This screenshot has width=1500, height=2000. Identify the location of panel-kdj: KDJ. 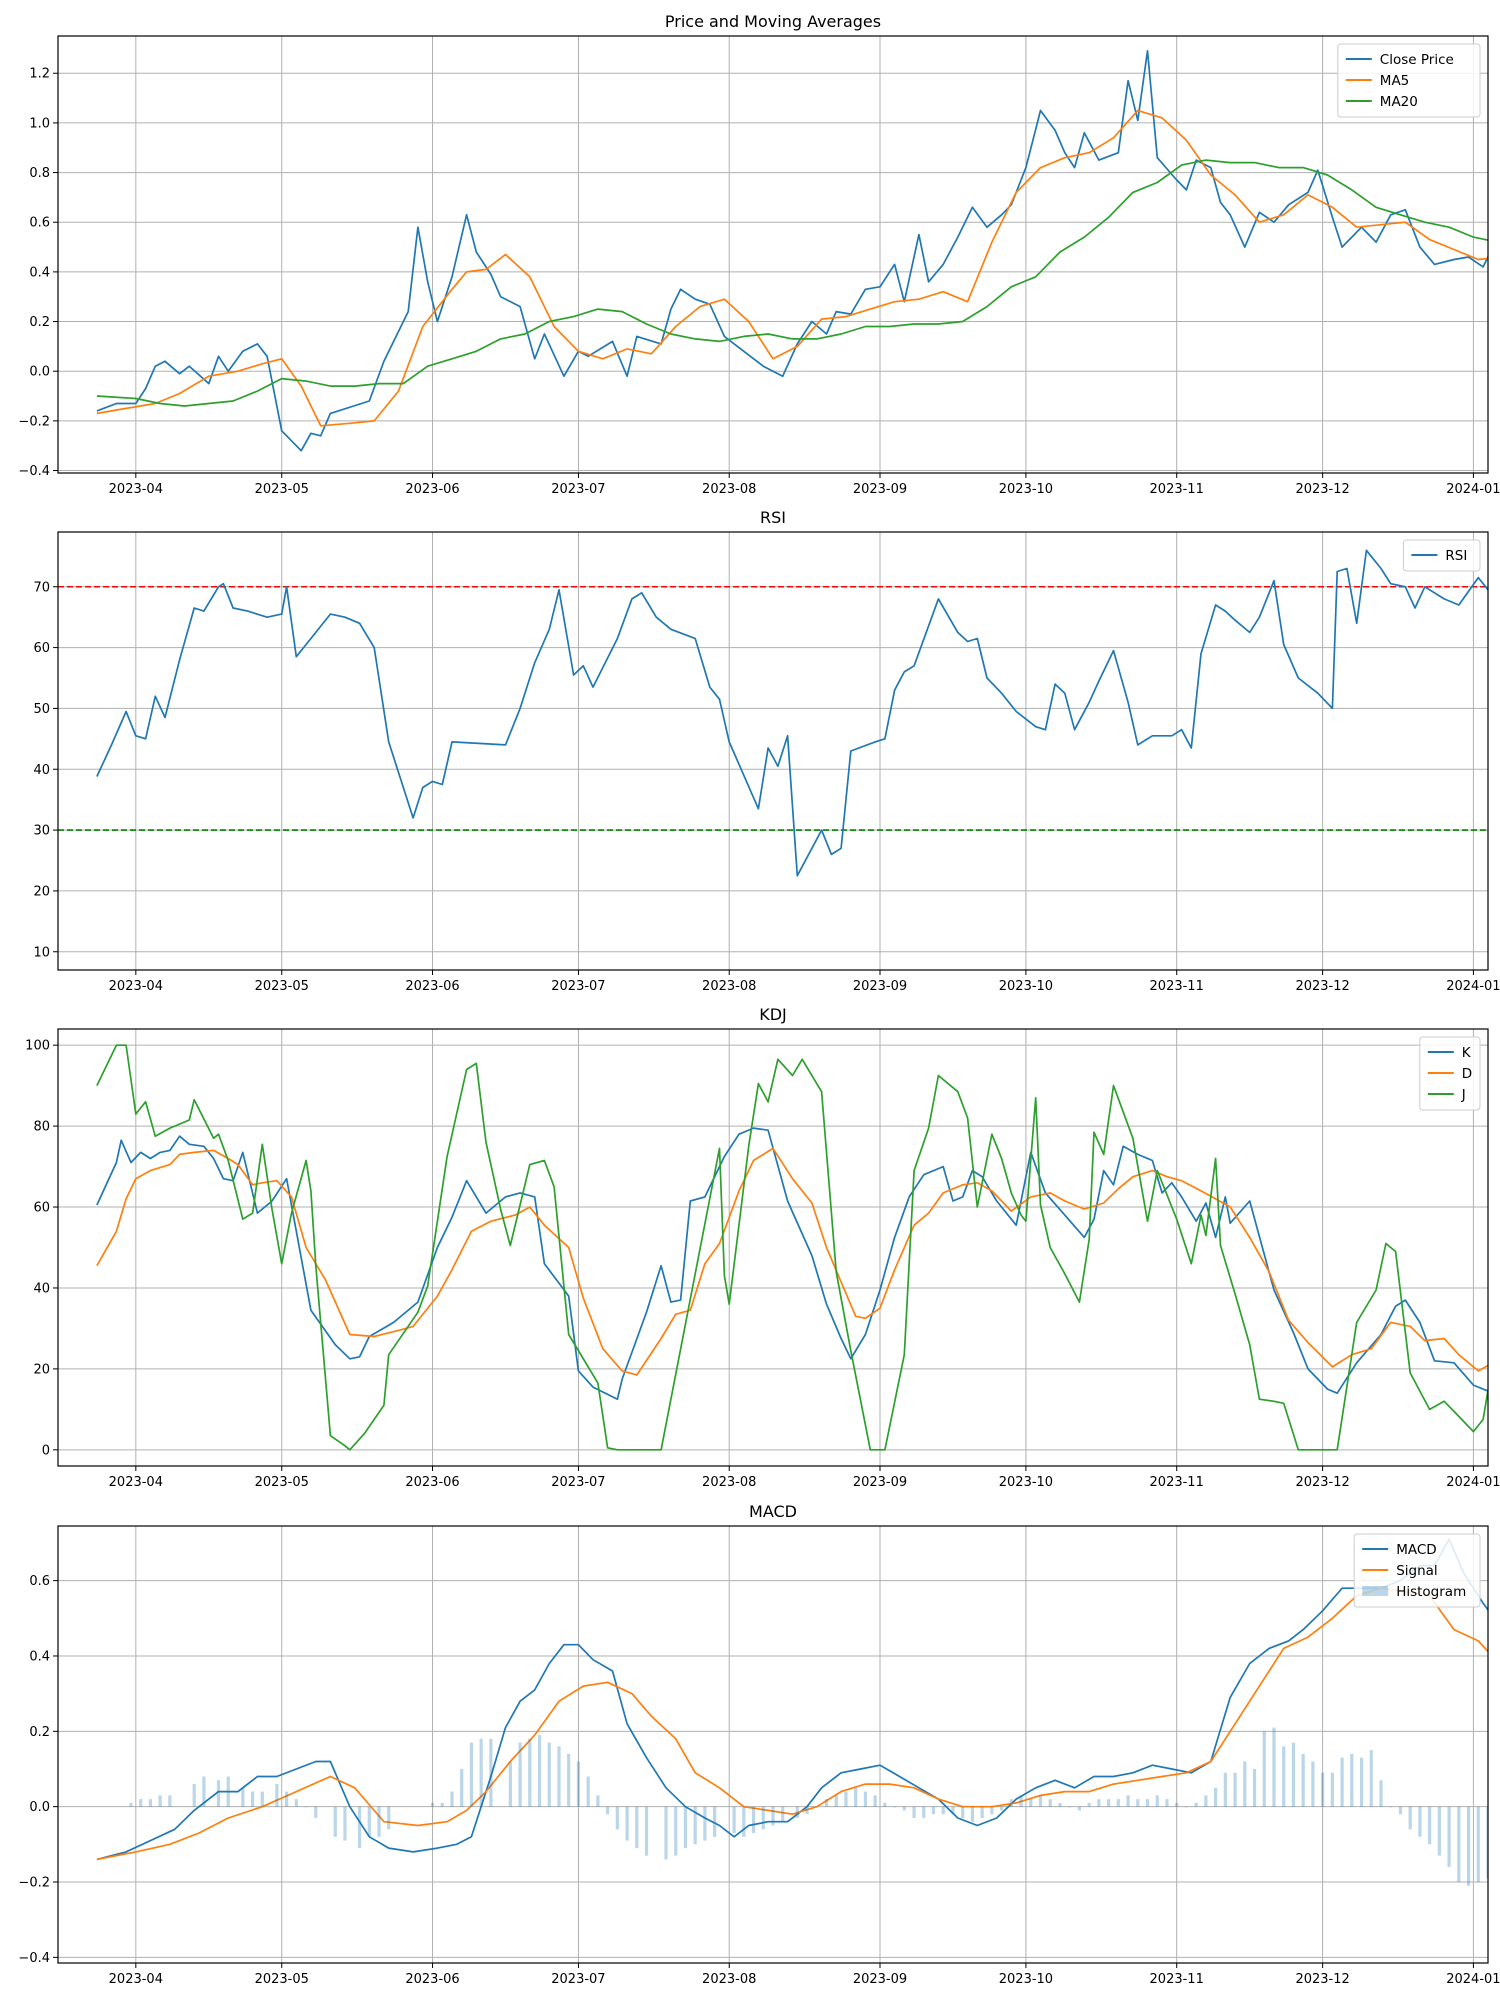
(773, 1014).